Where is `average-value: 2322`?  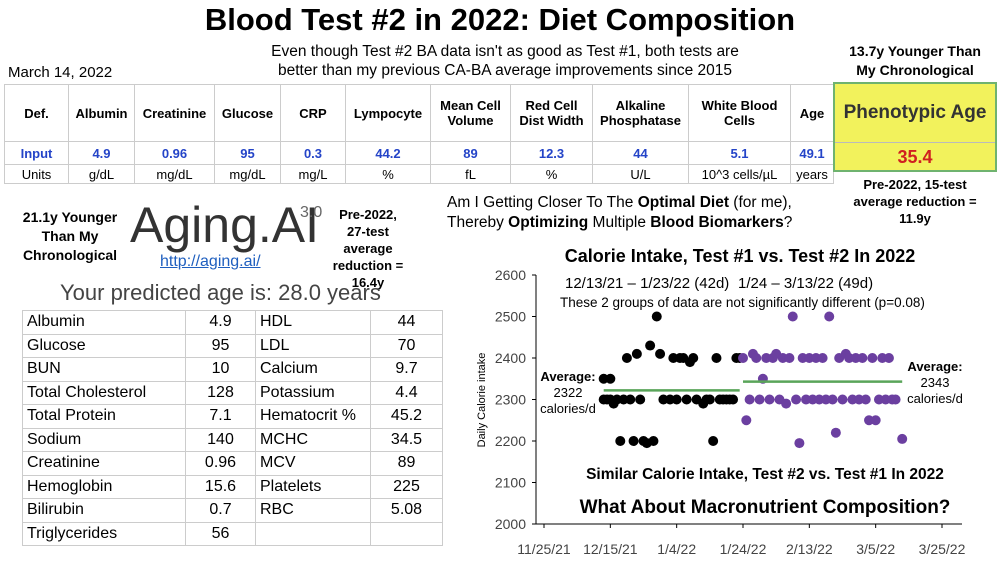 average-value: 2322 is located at coordinates (568, 392).